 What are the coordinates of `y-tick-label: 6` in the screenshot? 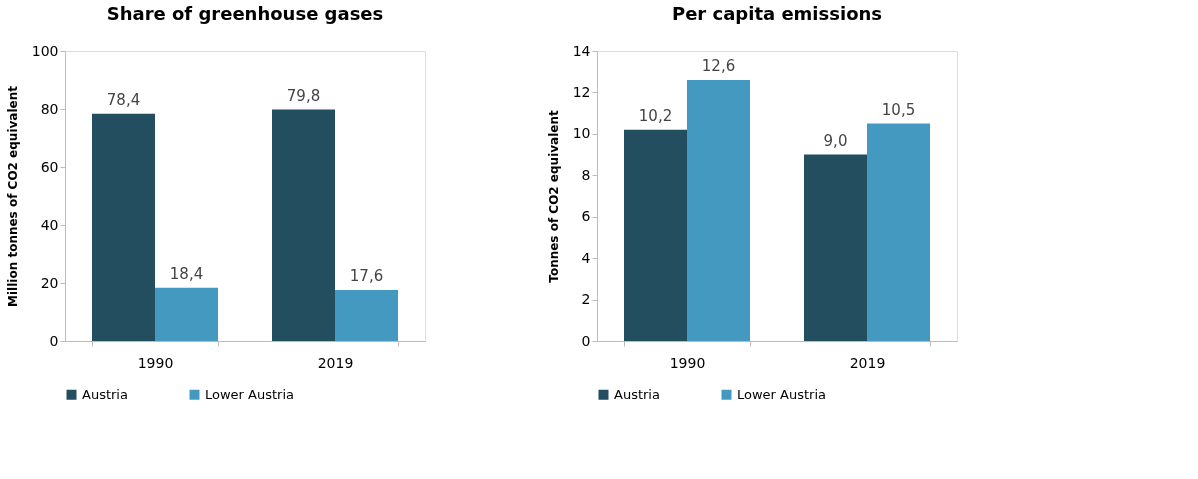 It's located at (586, 216).